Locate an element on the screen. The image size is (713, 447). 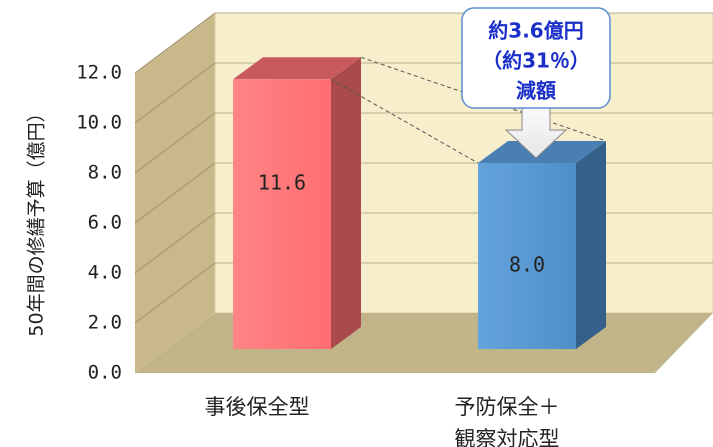
bar-top is located at coordinates (297, 68).